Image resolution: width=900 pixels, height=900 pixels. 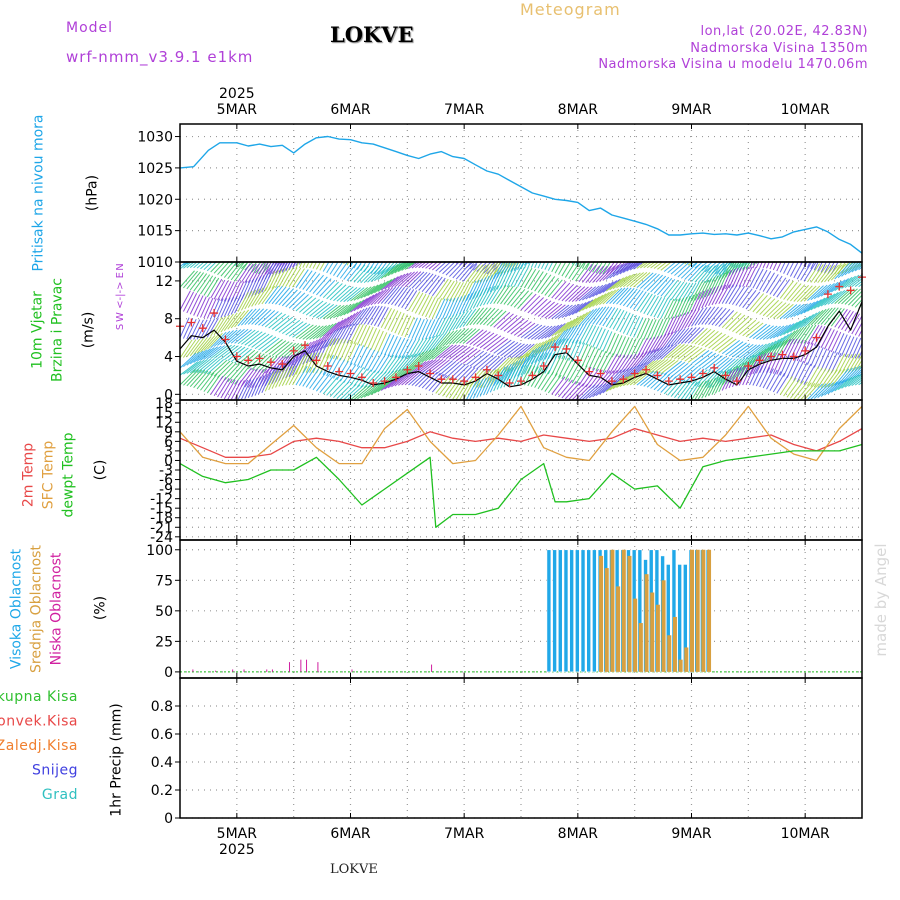 What do you see at coordinates (237, 94) in the screenshot?
I see `x-year-label-top: 2025` at bounding box center [237, 94].